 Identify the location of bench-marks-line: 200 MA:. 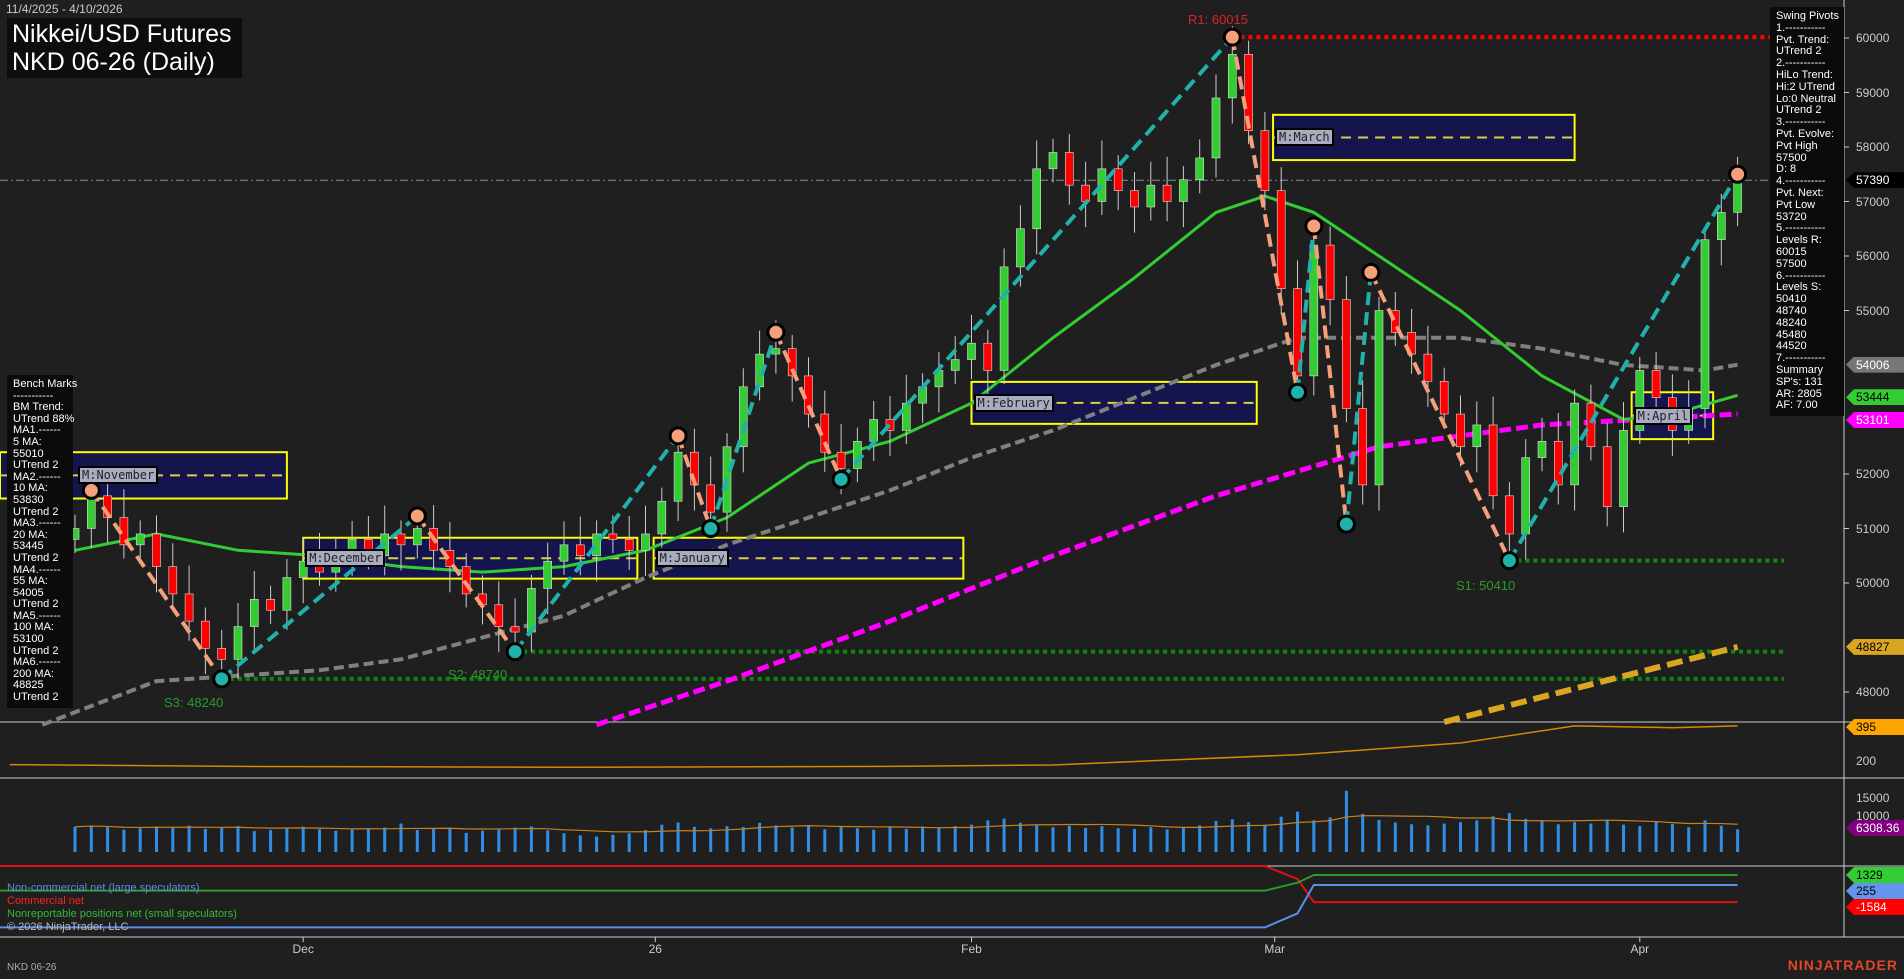
(33, 673).